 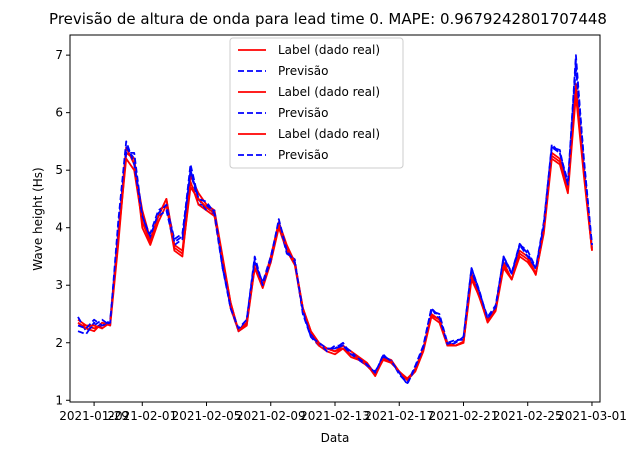 What do you see at coordinates (59, 170) in the screenshot?
I see `y-tick-label: 5` at bounding box center [59, 170].